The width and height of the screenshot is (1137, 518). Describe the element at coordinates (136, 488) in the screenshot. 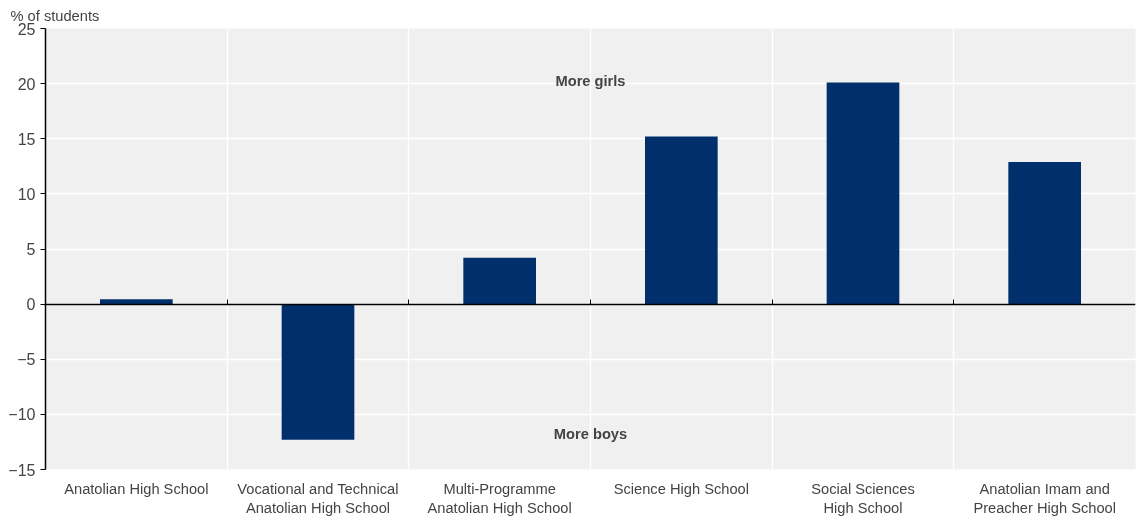

I see `x-tick-label: Anatolian High School` at that location.